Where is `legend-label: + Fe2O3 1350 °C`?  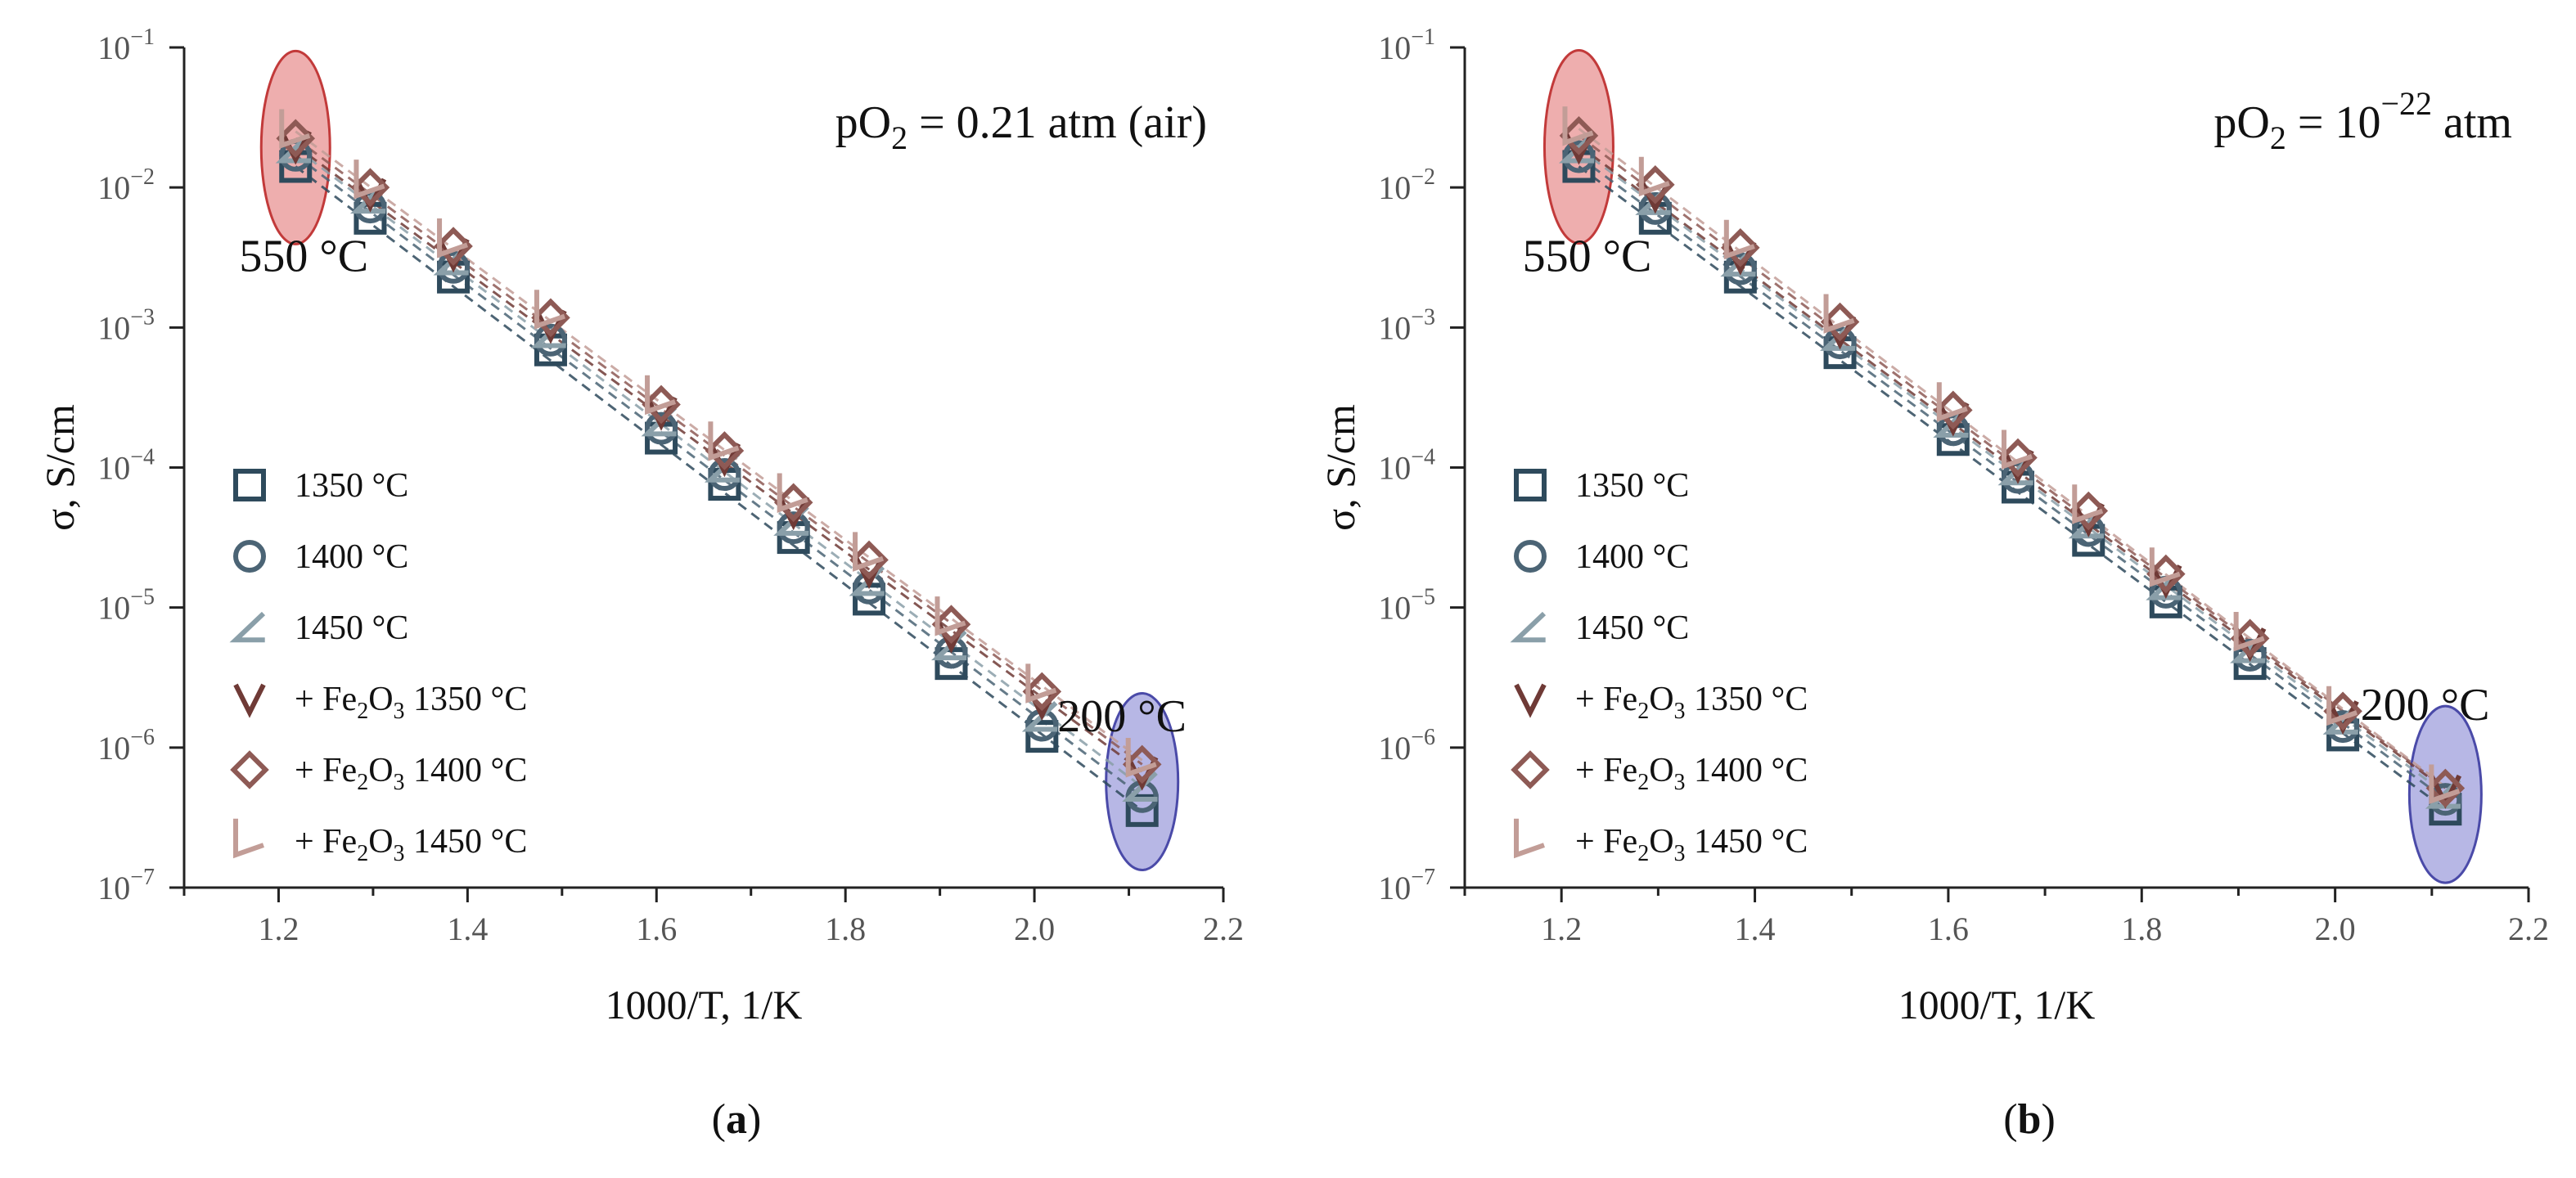 legend-label: + Fe2O3 1350 °C is located at coordinates (1691, 702).